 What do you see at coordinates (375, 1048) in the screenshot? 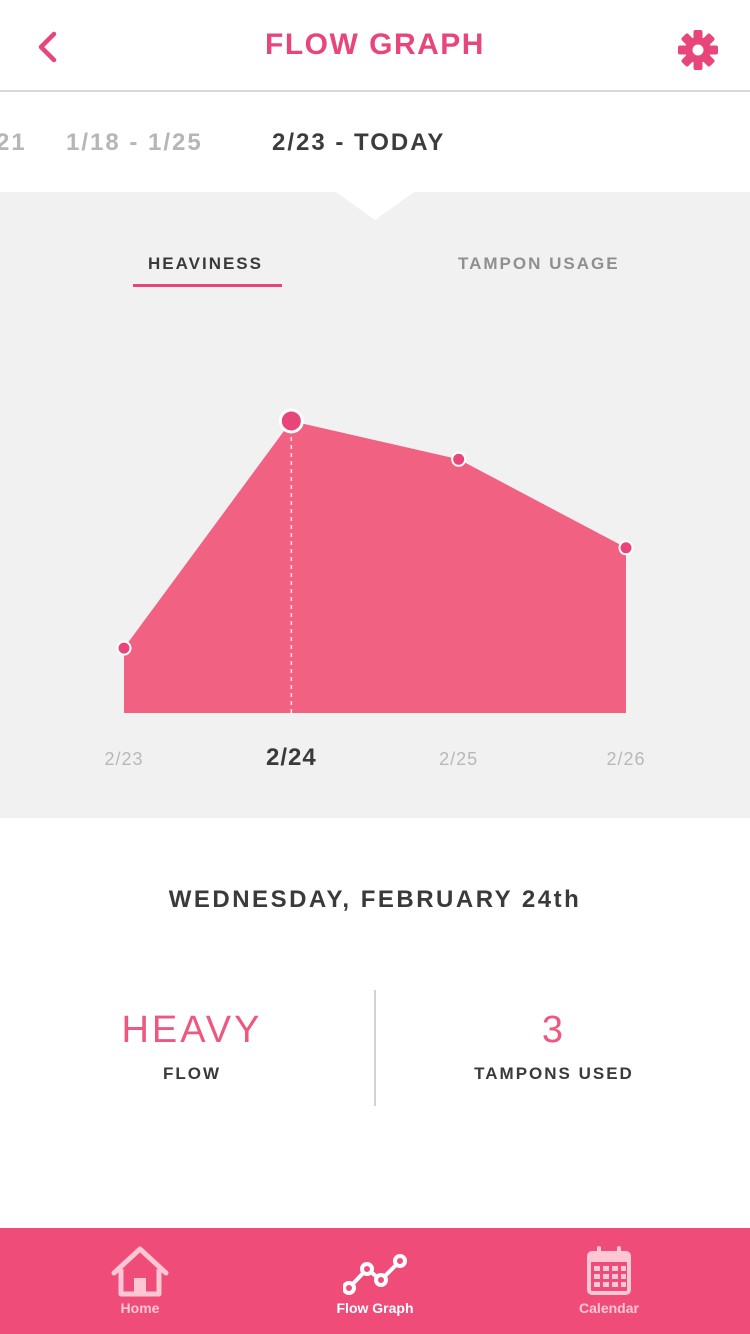
I see `stat-divider` at bounding box center [375, 1048].